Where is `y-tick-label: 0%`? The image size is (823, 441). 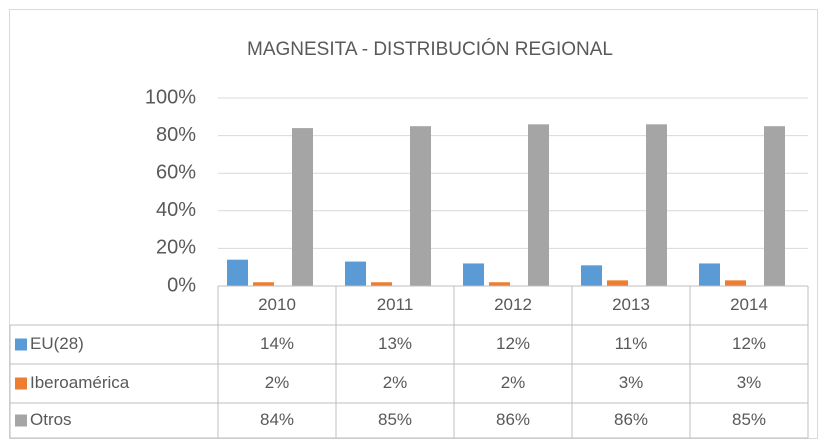
y-tick-label: 0% is located at coordinates (181, 285).